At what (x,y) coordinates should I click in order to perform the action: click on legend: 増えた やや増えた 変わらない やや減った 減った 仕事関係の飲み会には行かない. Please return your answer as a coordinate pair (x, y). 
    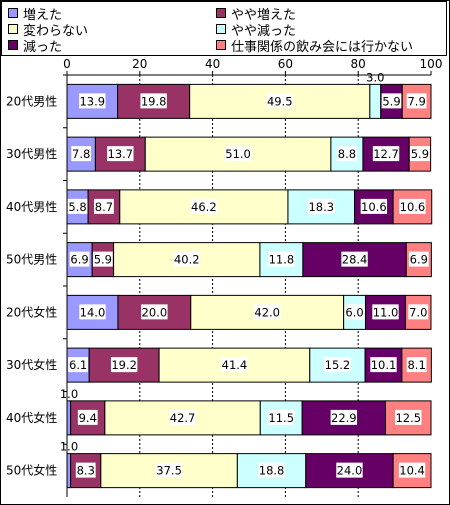
    Looking at the image, I should click on (224, 28).